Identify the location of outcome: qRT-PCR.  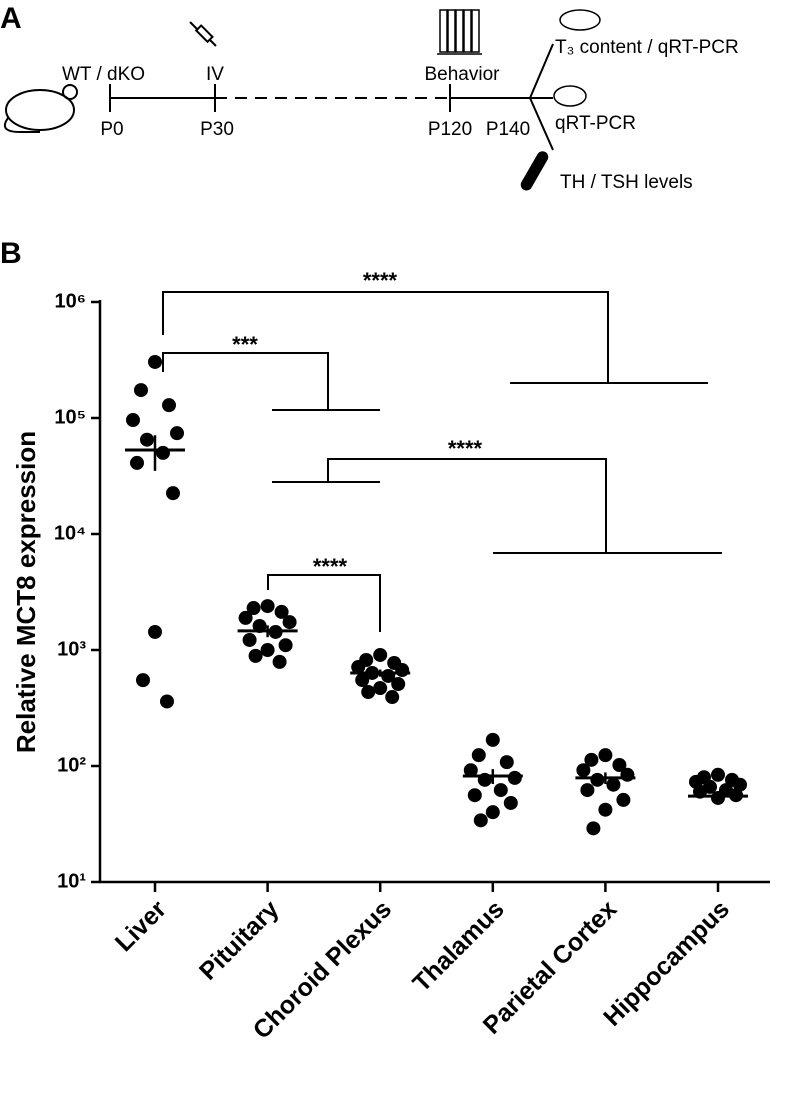
(595, 123).